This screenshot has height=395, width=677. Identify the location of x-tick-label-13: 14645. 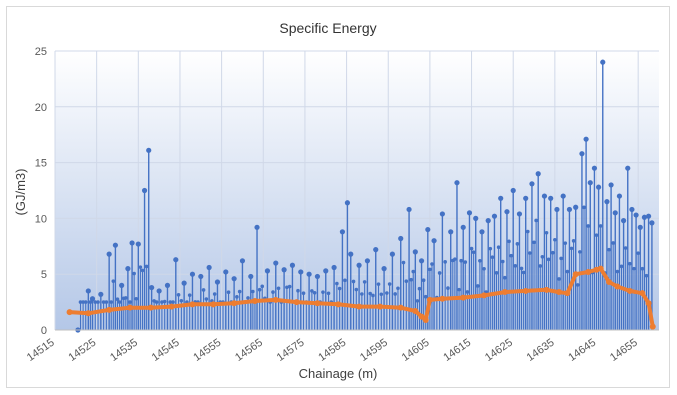
(582, 350).